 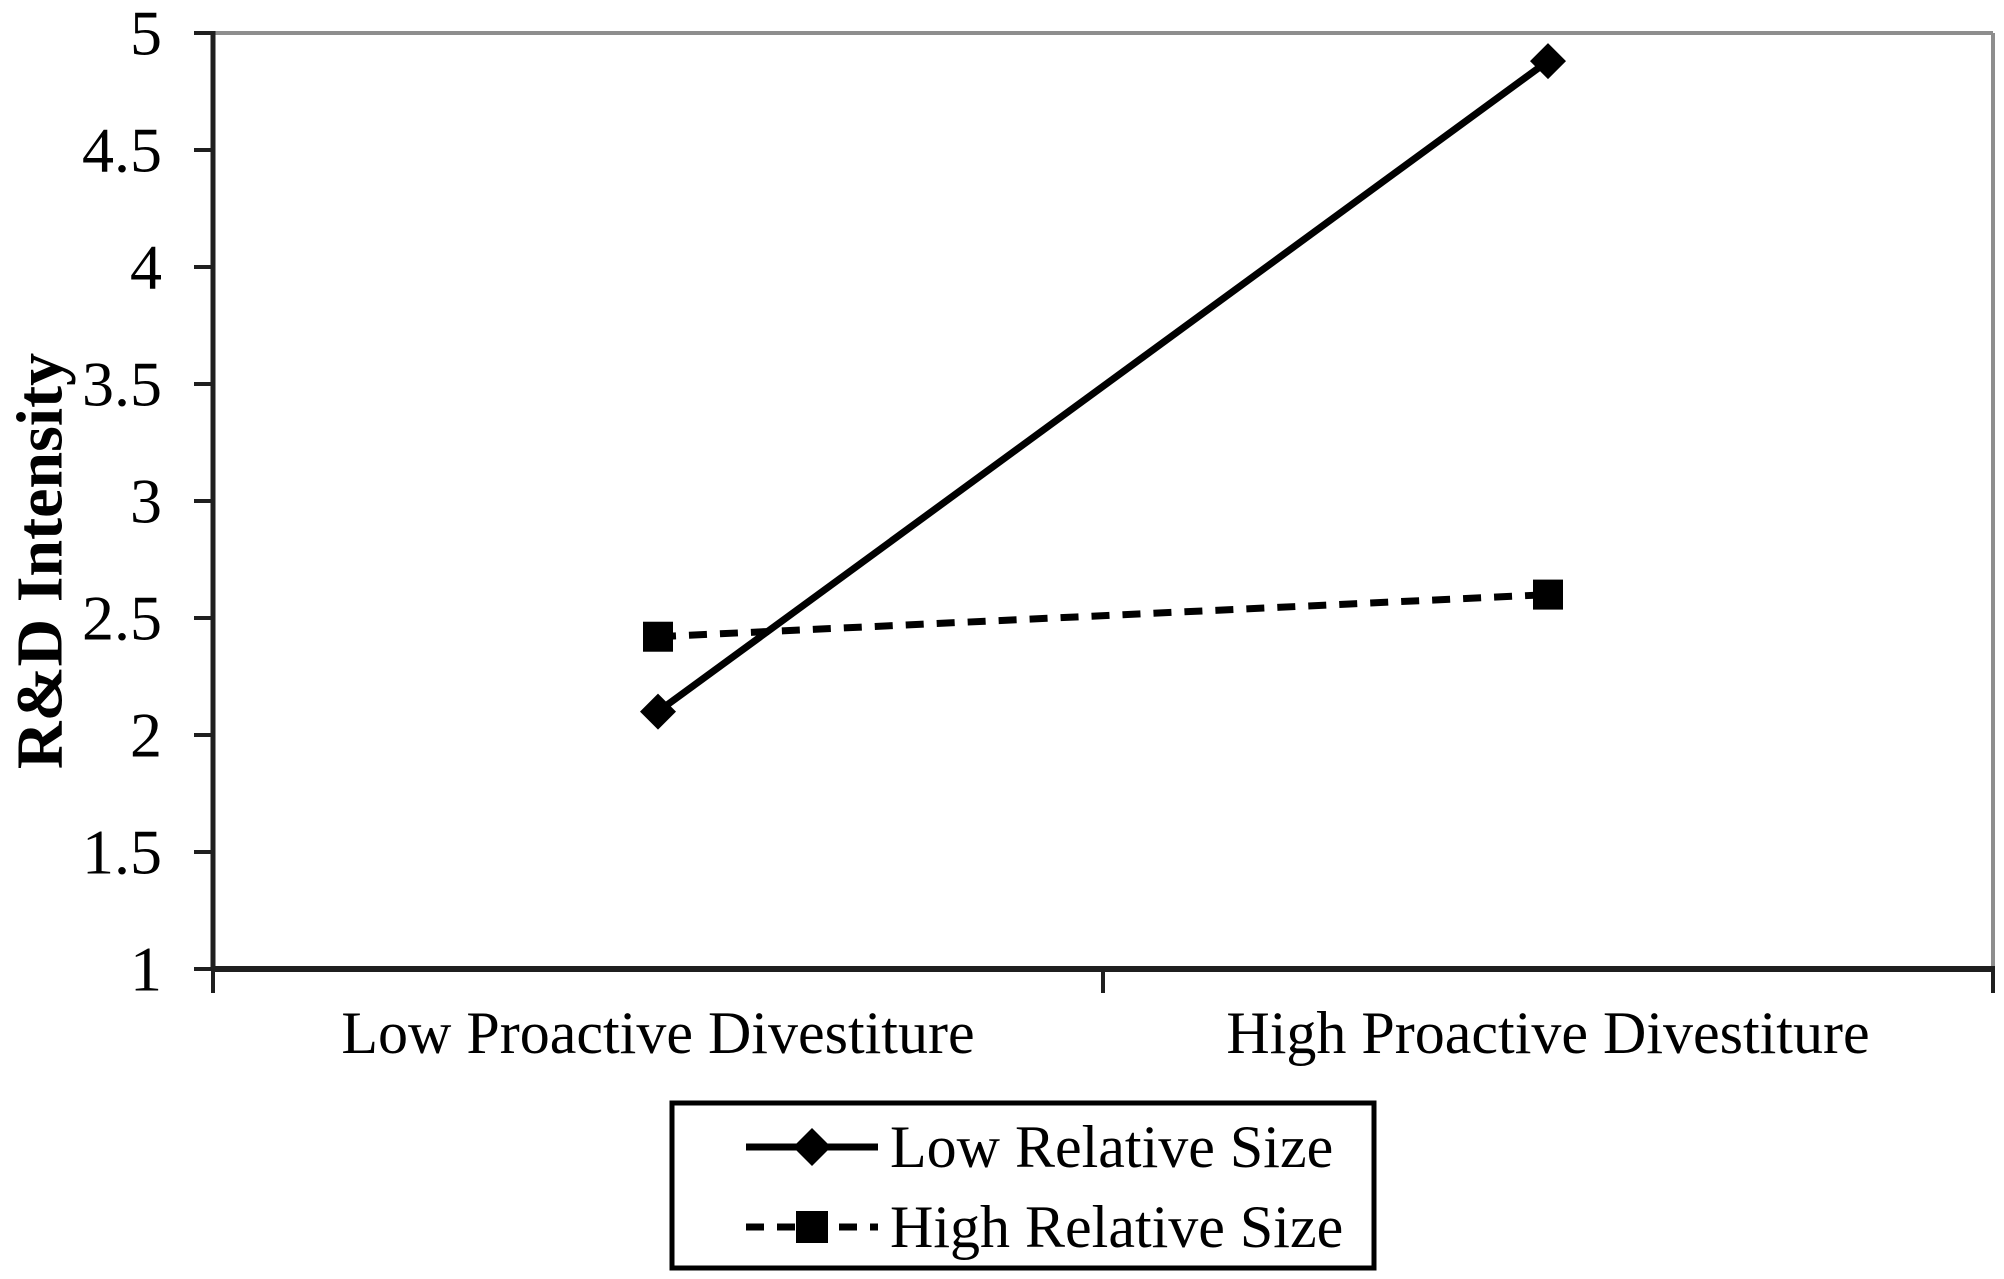 What do you see at coordinates (122, 852) in the screenshot?
I see `y-tick-label: 1.5` at bounding box center [122, 852].